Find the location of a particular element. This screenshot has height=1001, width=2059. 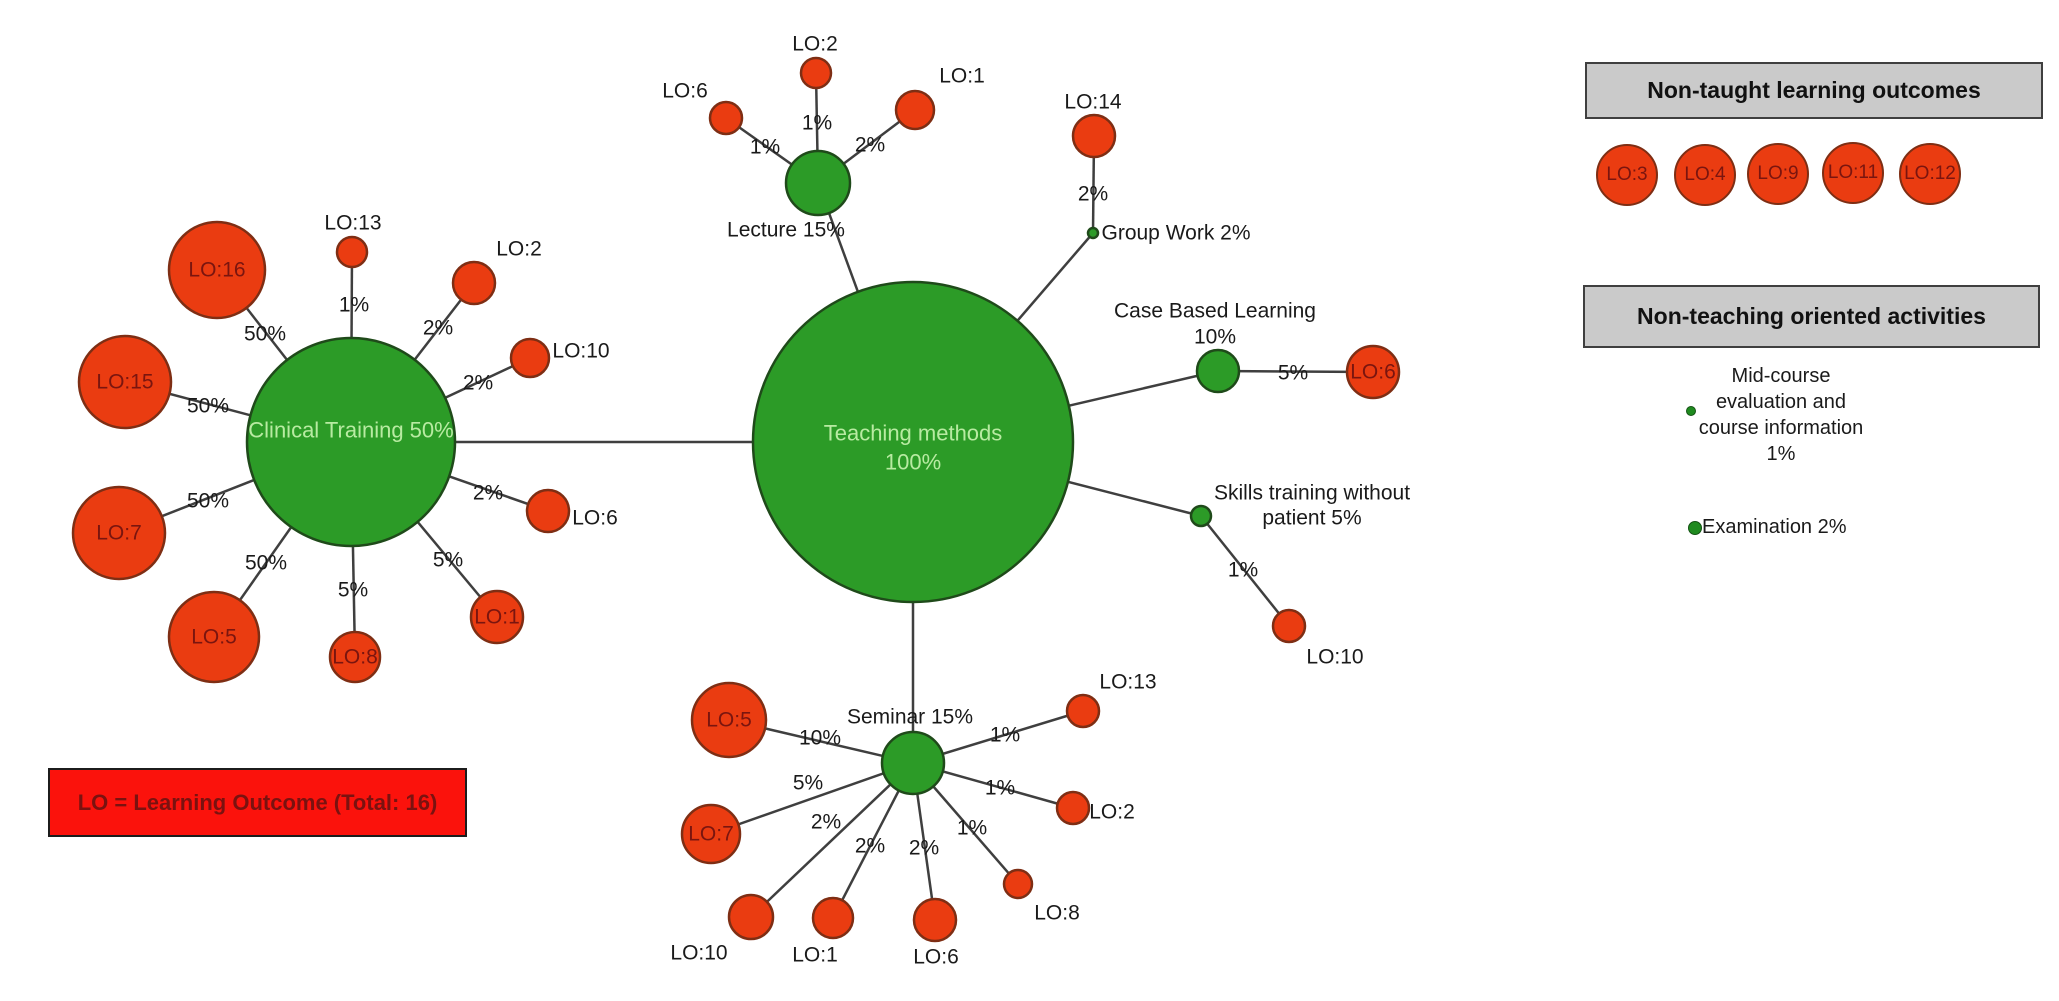

node-lo6-lecture is located at coordinates (726, 118).